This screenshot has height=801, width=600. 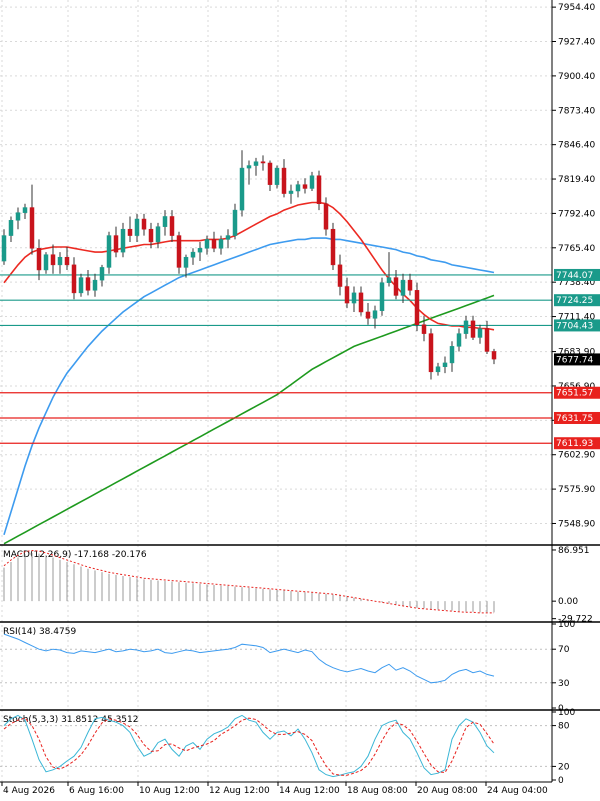 I want to click on macd-panel: MACD(12,26,9) -17.168 -20.176, so click(x=249, y=581).